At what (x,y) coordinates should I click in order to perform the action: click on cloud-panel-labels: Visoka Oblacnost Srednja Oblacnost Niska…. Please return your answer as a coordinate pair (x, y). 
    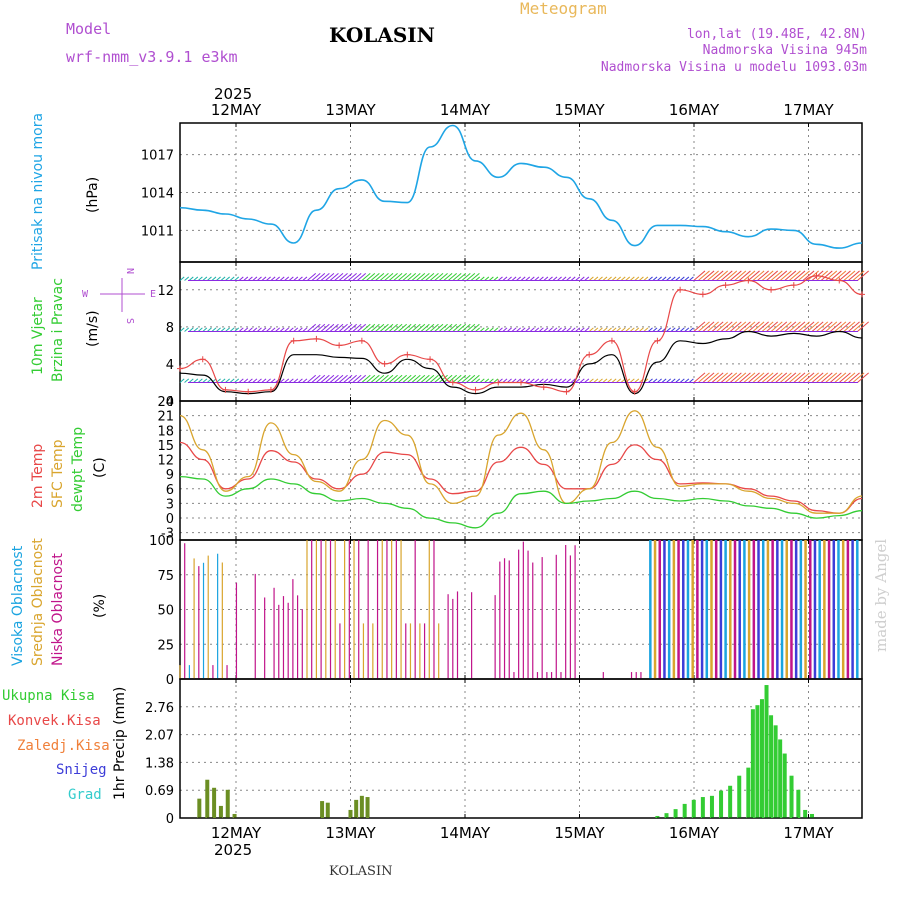
    Looking at the image, I should click on (59, 602).